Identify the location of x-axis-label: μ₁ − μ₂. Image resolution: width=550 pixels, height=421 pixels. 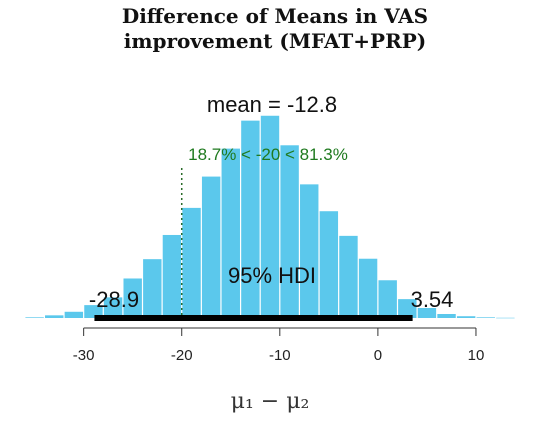
(270, 401).